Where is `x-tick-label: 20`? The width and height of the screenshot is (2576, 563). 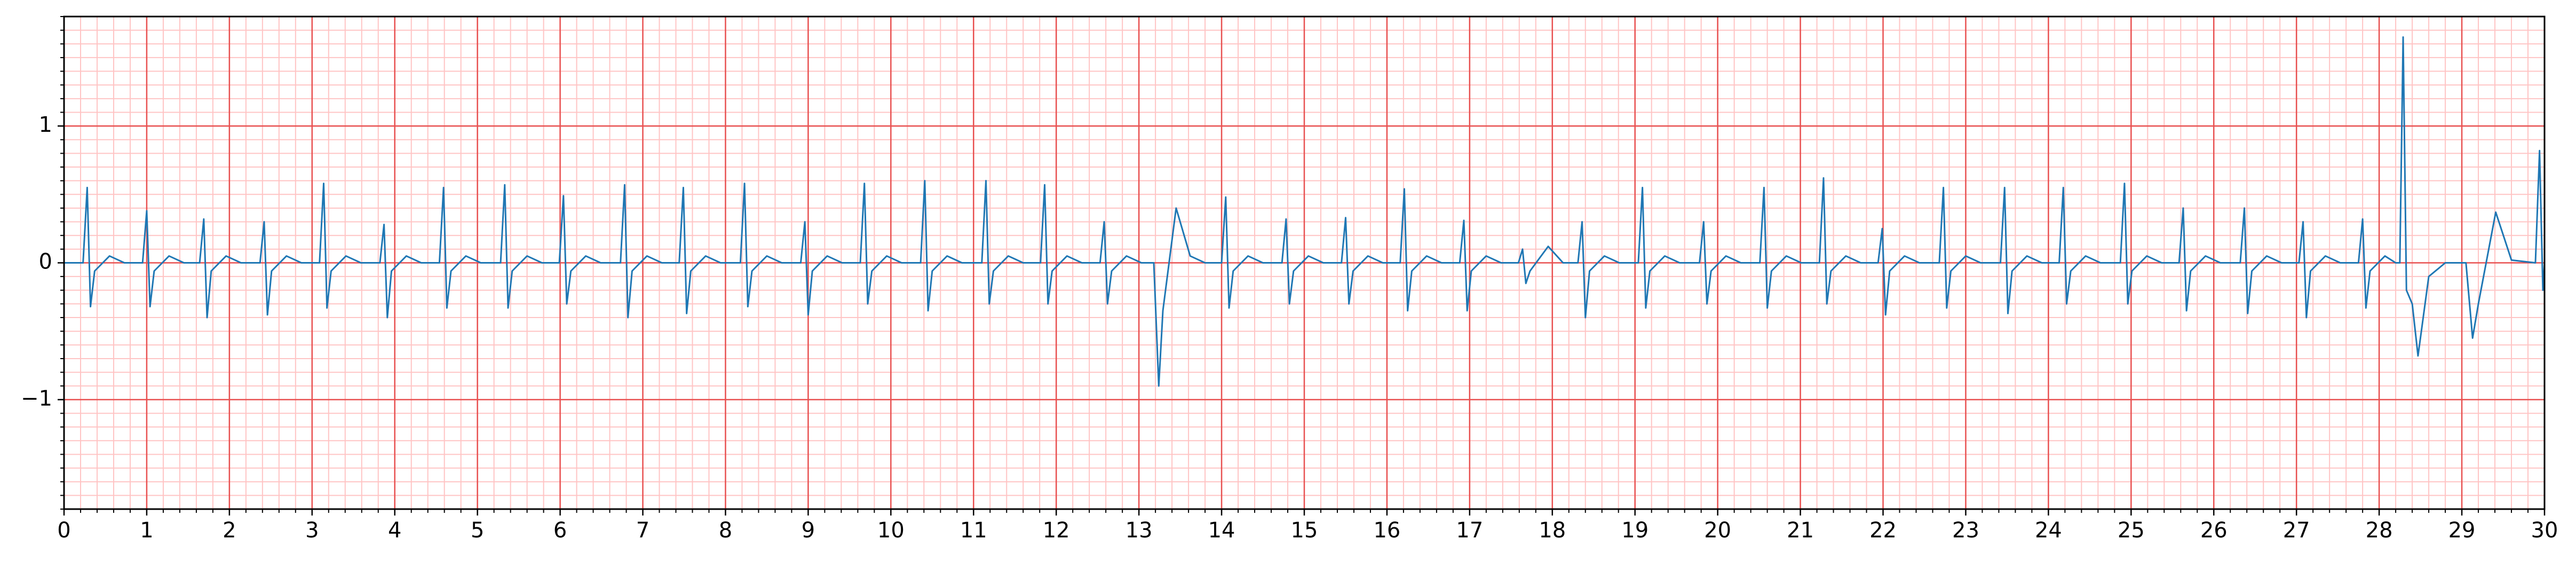 x-tick-label: 20 is located at coordinates (1717, 530).